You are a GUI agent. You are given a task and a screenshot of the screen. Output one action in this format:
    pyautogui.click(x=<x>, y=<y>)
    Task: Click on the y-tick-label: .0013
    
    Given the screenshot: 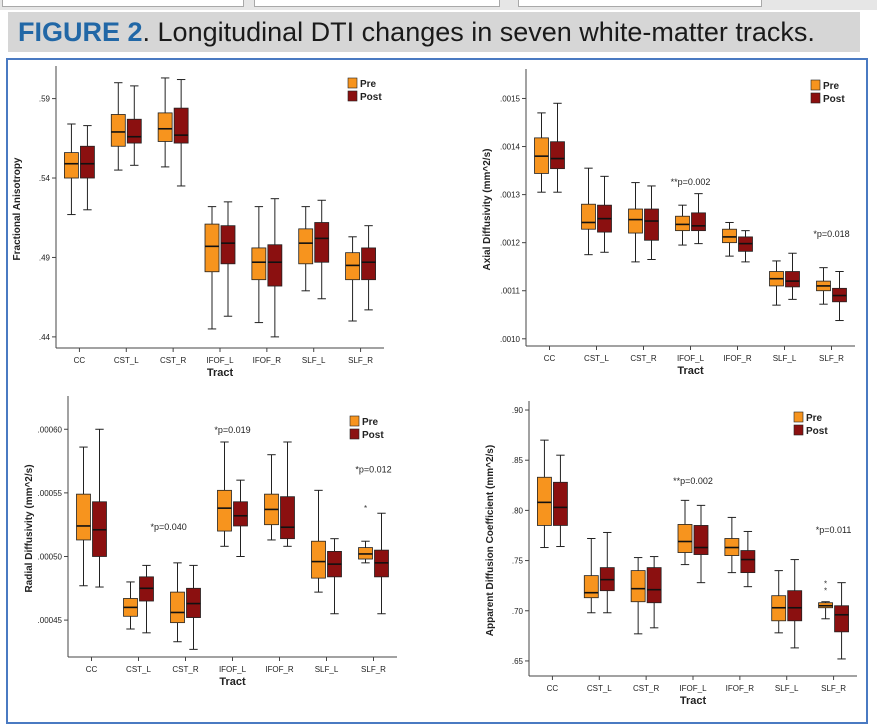 What is the action you would take?
    pyautogui.click(x=510, y=195)
    